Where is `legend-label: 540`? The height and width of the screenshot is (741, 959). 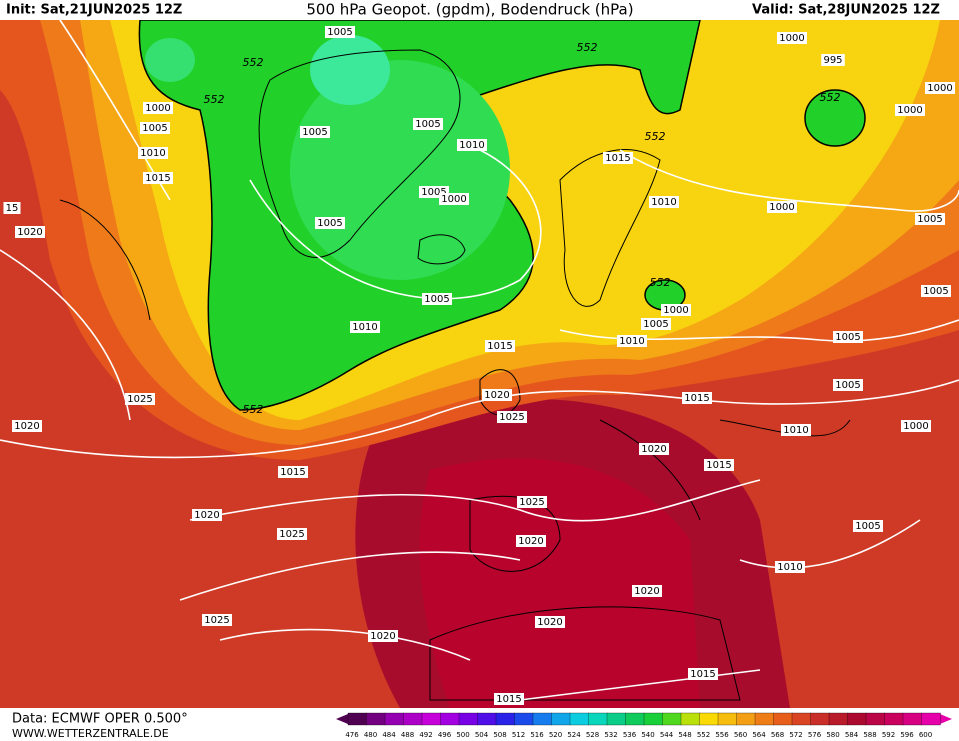
legend-label: 540 is located at coordinates (647, 735).